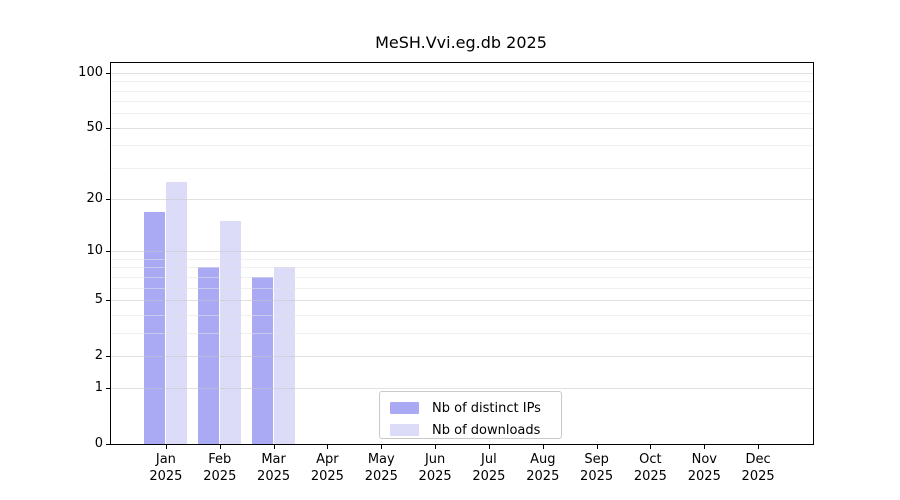 This screenshot has height=500, width=900. What do you see at coordinates (435, 468) in the screenshot?
I see `x-tick-label-jun: Jun 2025` at bounding box center [435, 468].